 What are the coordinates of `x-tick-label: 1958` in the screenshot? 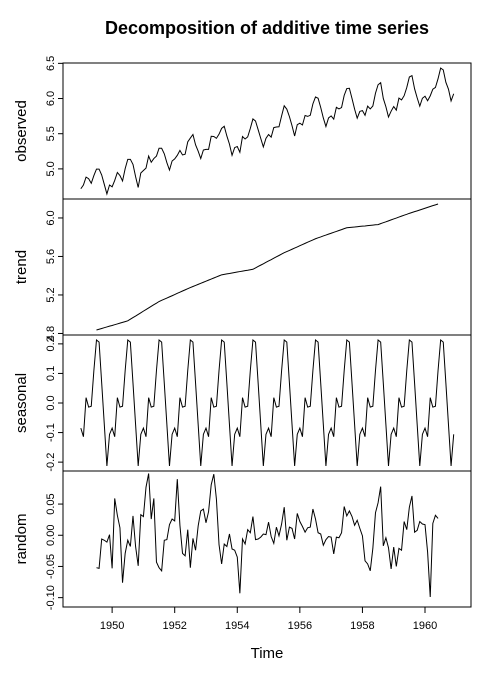 It's located at (362, 626).